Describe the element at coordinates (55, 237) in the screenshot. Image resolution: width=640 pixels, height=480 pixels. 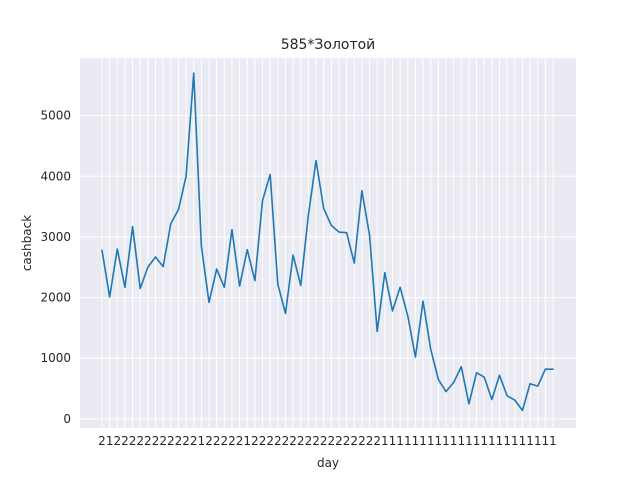
I see `y-tick-label: 3000` at that location.